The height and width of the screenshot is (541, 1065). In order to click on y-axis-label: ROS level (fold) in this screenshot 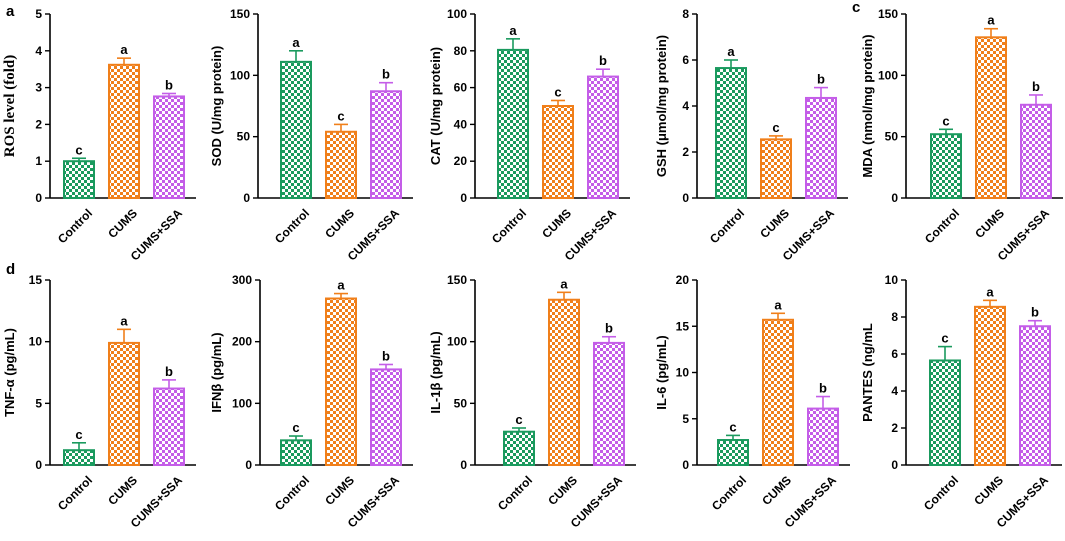, I will do `click(10, 106)`.